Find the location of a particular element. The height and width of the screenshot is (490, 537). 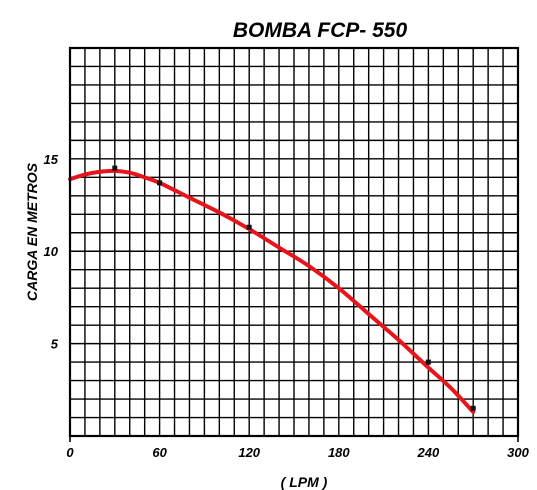

y-tick-label: 5 is located at coordinates (55, 344).